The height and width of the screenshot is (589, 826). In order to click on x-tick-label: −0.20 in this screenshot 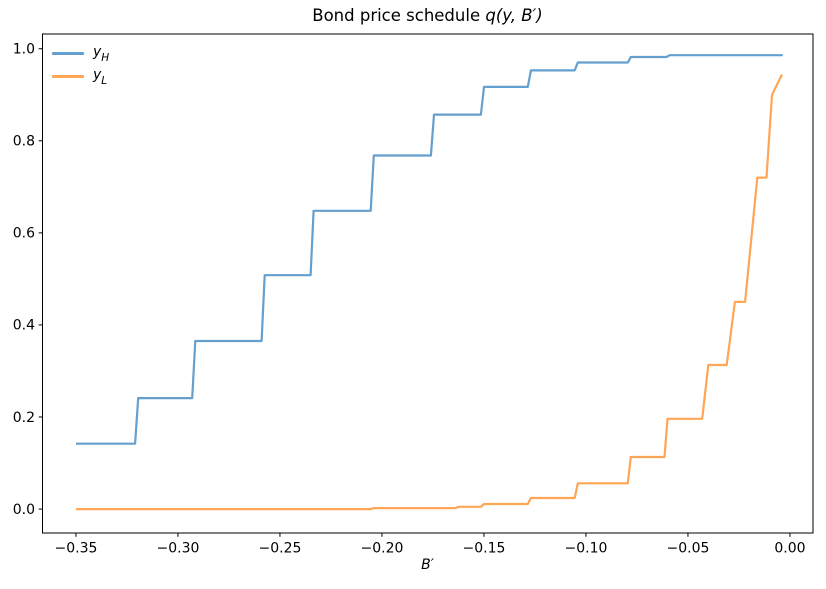, I will do `click(381, 549)`.